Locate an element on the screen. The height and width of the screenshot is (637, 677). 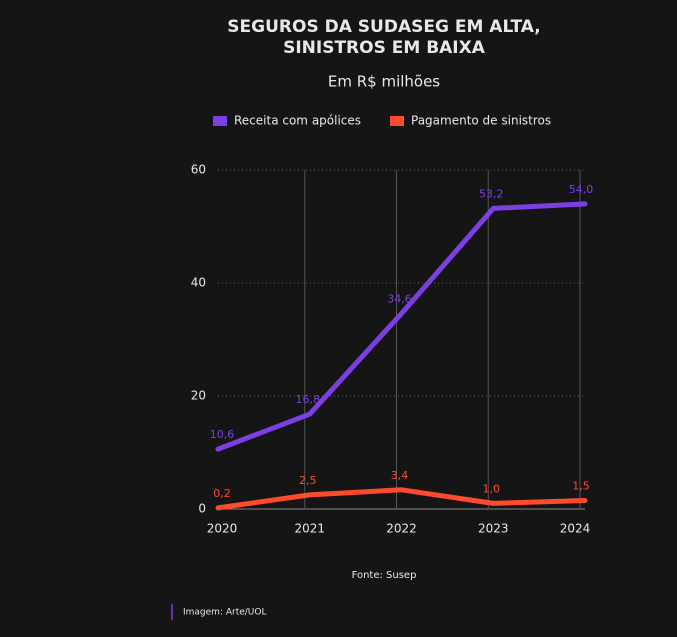
y-tick-label: 0 is located at coordinates (202, 509).